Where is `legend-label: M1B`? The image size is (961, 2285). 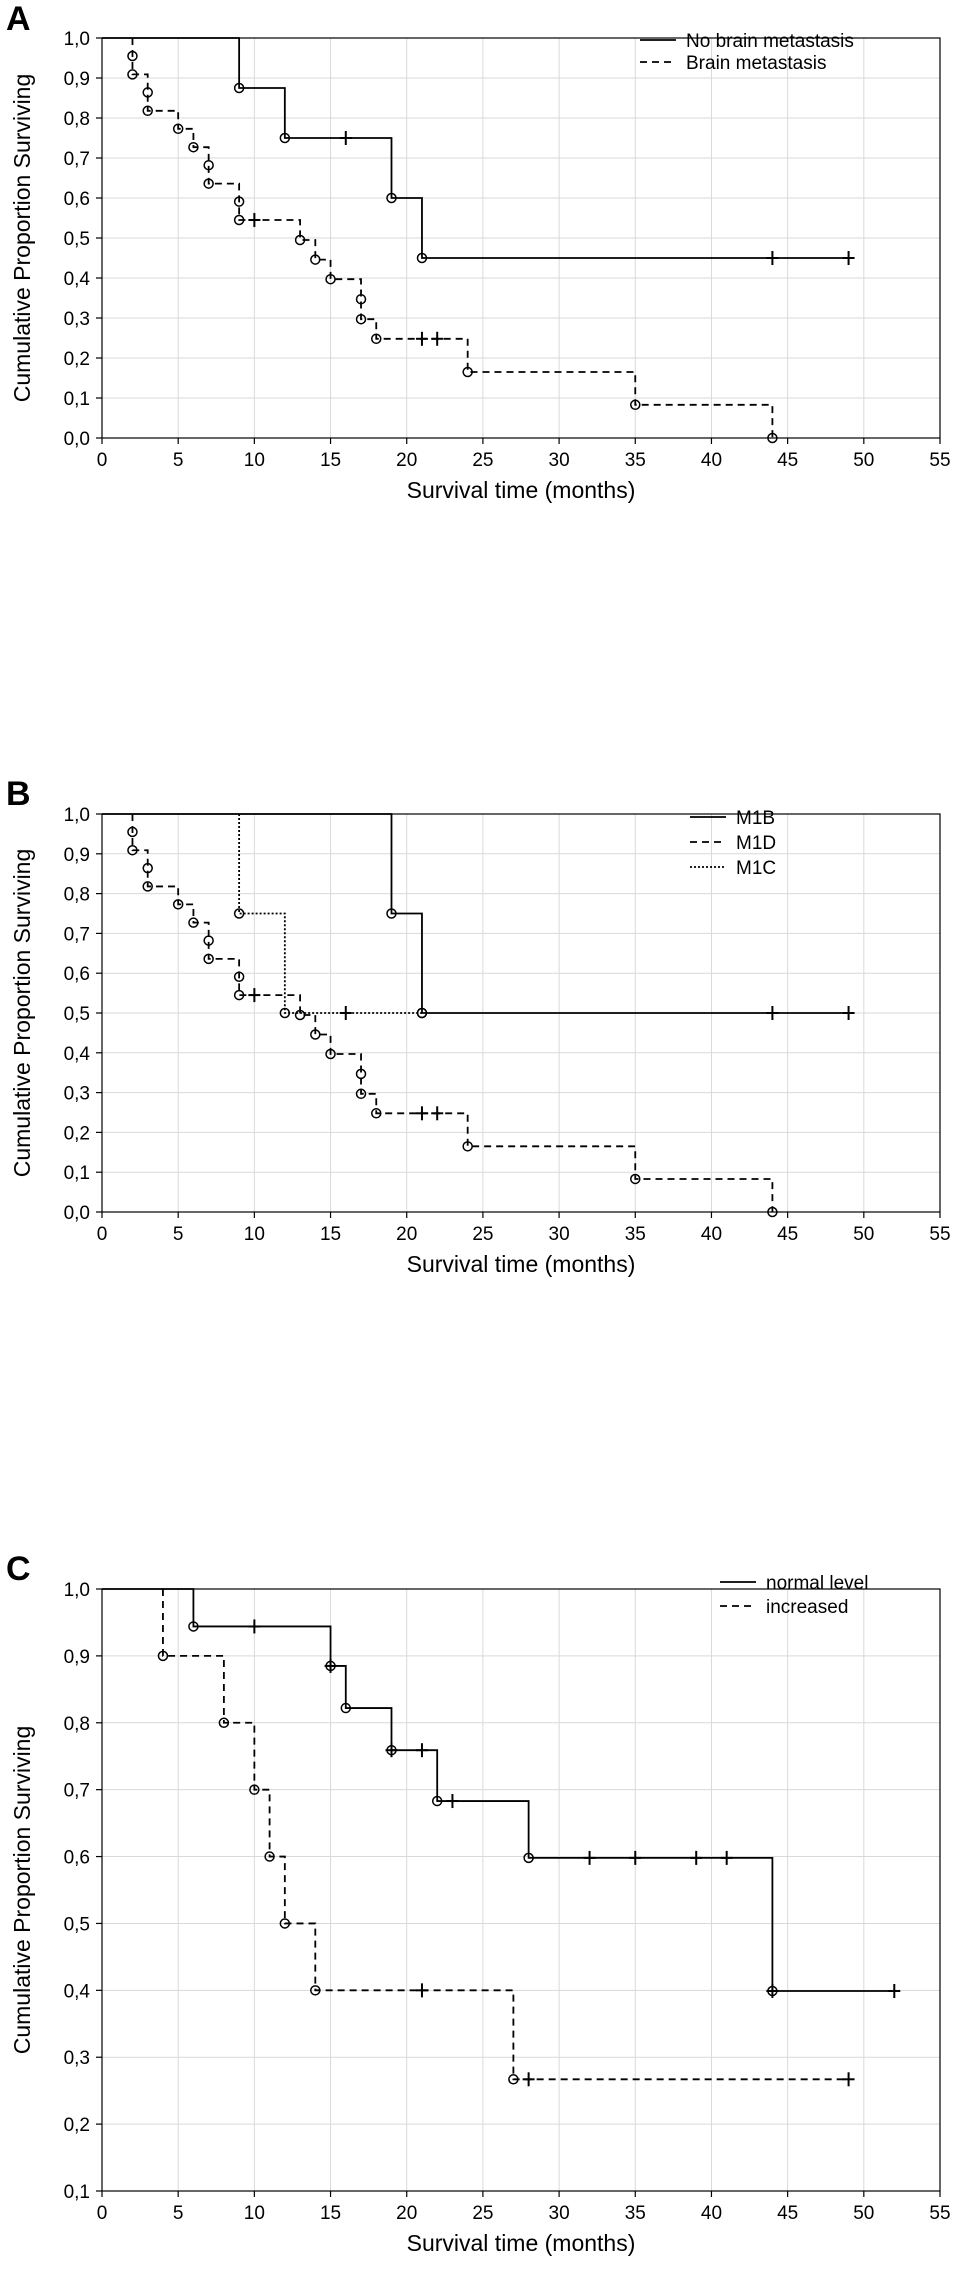
legend-label: M1B is located at coordinates (755, 818).